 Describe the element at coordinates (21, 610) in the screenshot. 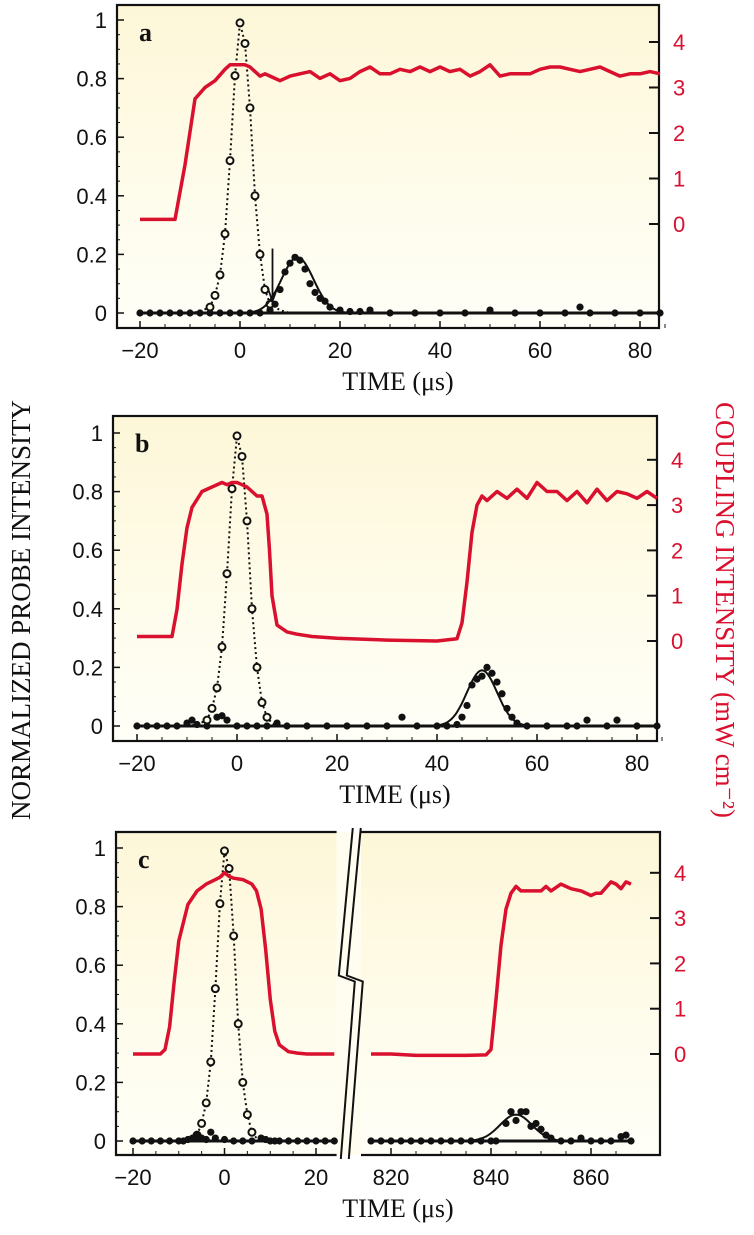

I see `y-axis-label-left: NORMALIZED PROBE INTENSITY` at that location.